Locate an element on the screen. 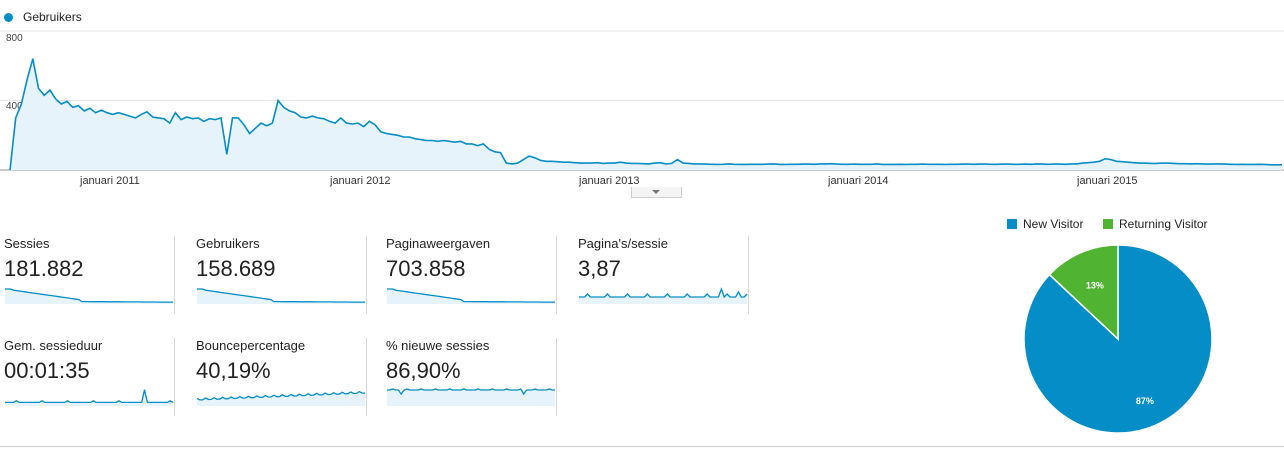 The height and width of the screenshot is (449, 1284). metric-value: 40,19% is located at coordinates (233, 370).